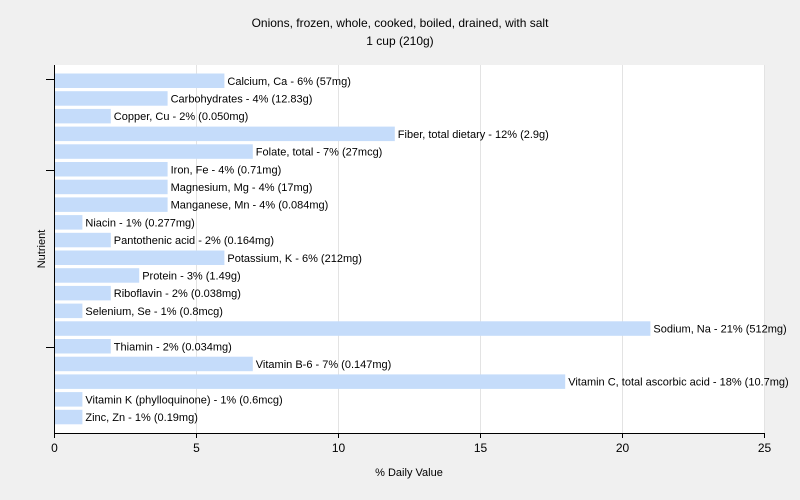 The height and width of the screenshot is (500, 800). What do you see at coordinates (288, 82) in the screenshot?
I see `bar-label: Calcium, Ca - 6% (57mg)` at bounding box center [288, 82].